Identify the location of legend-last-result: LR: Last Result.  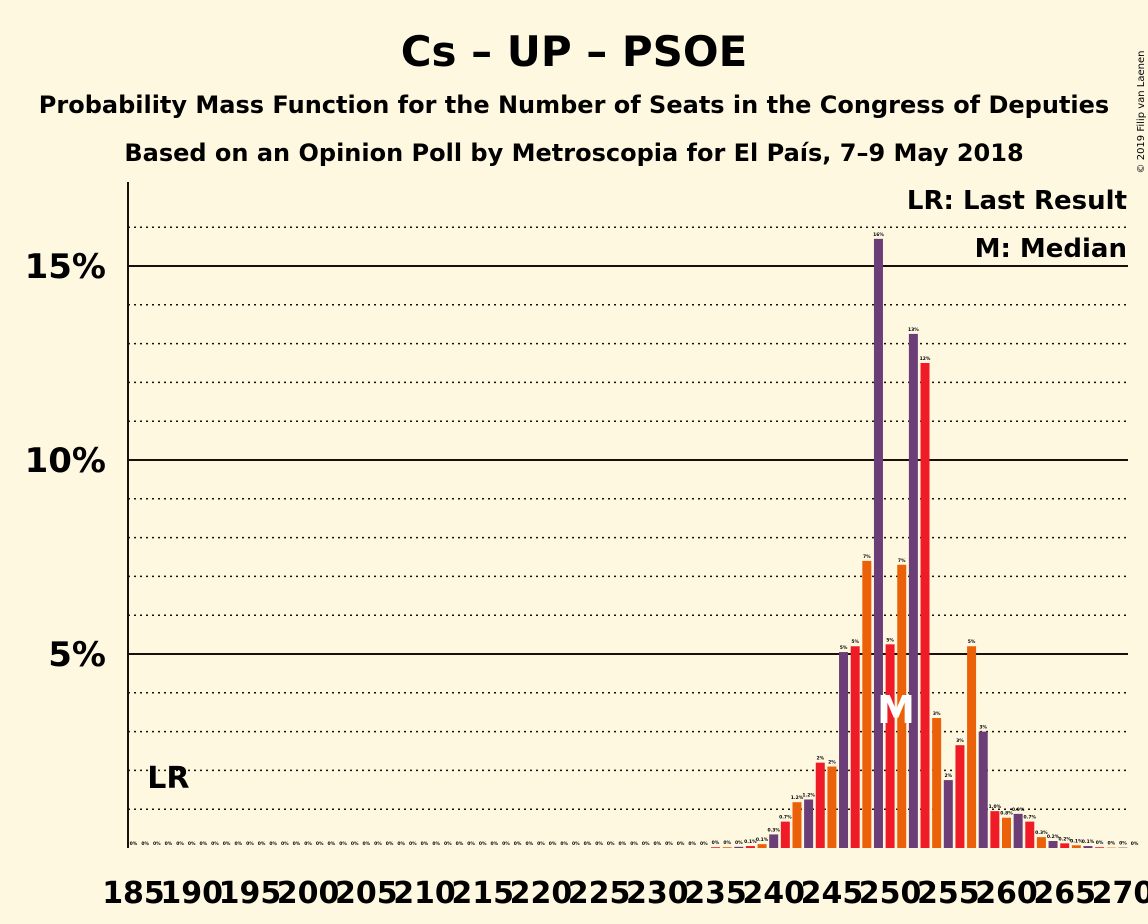
(1017, 201).